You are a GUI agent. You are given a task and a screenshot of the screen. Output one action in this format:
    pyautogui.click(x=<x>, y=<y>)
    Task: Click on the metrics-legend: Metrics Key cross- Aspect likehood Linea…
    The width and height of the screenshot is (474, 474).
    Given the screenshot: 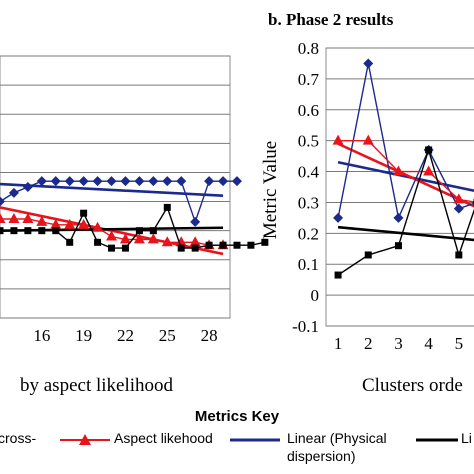 What is the action you would take?
    pyautogui.click(x=236, y=436)
    